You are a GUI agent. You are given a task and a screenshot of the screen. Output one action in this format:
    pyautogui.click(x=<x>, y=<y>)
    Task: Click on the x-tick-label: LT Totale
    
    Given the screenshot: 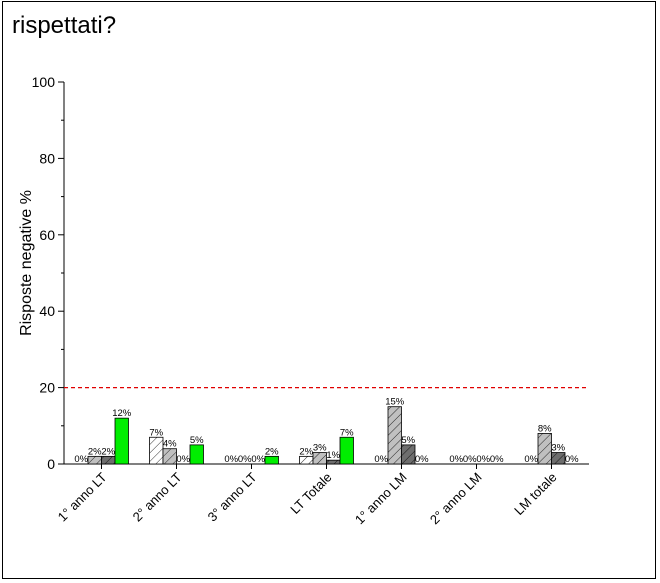 What is the action you would take?
    pyautogui.click(x=310, y=493)
    